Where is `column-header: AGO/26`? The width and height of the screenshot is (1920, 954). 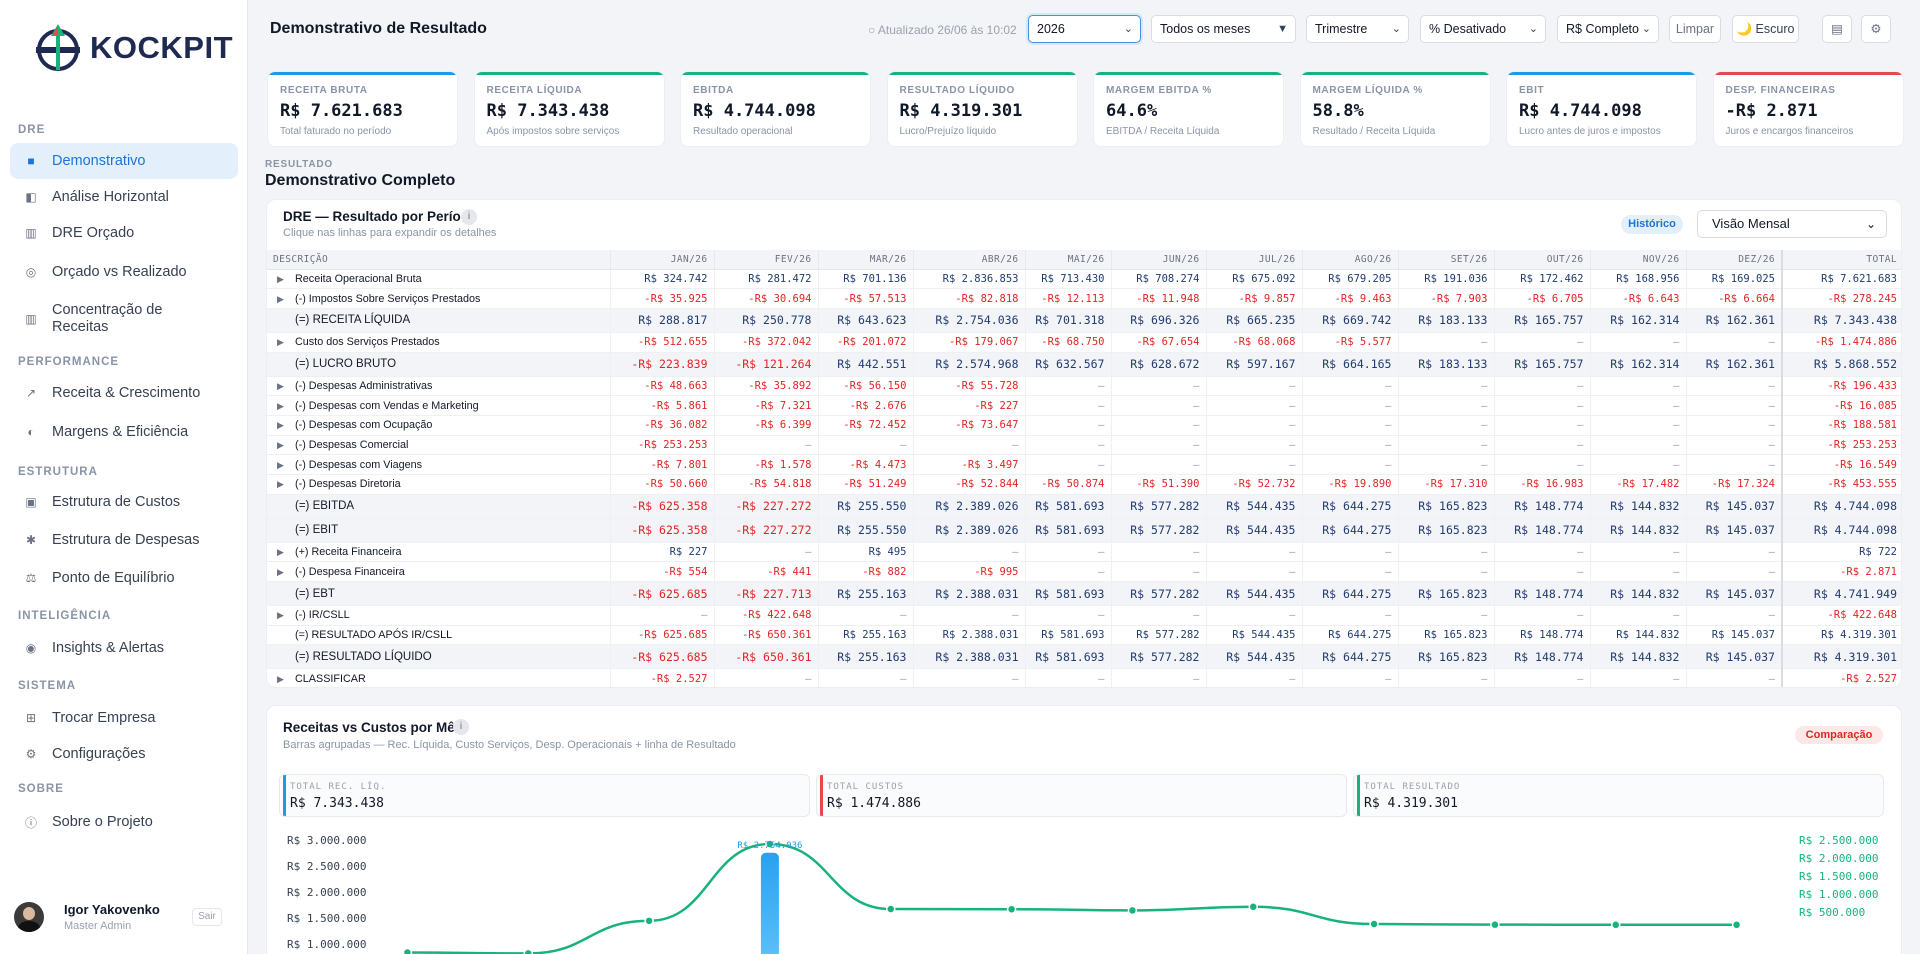
column-header: AGO/26 is located at coordinates (1349, 260).